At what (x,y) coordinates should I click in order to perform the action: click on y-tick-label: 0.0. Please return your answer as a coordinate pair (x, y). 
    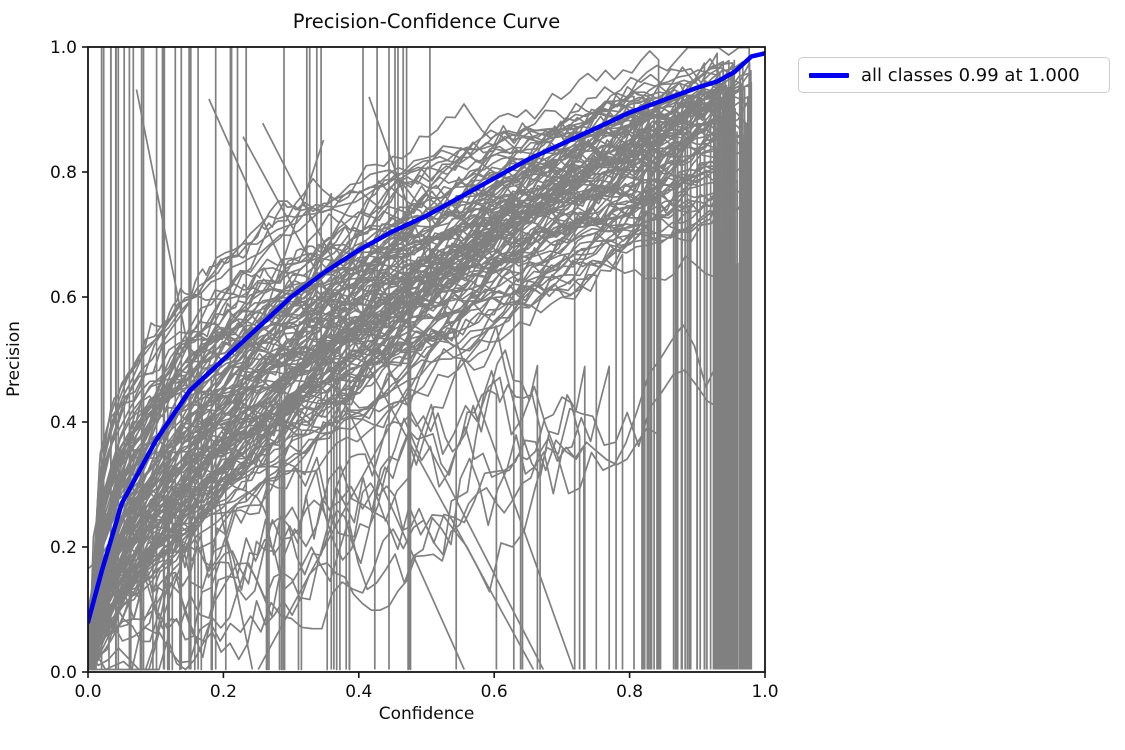
    Looking at the image, I should click on (63, 673).